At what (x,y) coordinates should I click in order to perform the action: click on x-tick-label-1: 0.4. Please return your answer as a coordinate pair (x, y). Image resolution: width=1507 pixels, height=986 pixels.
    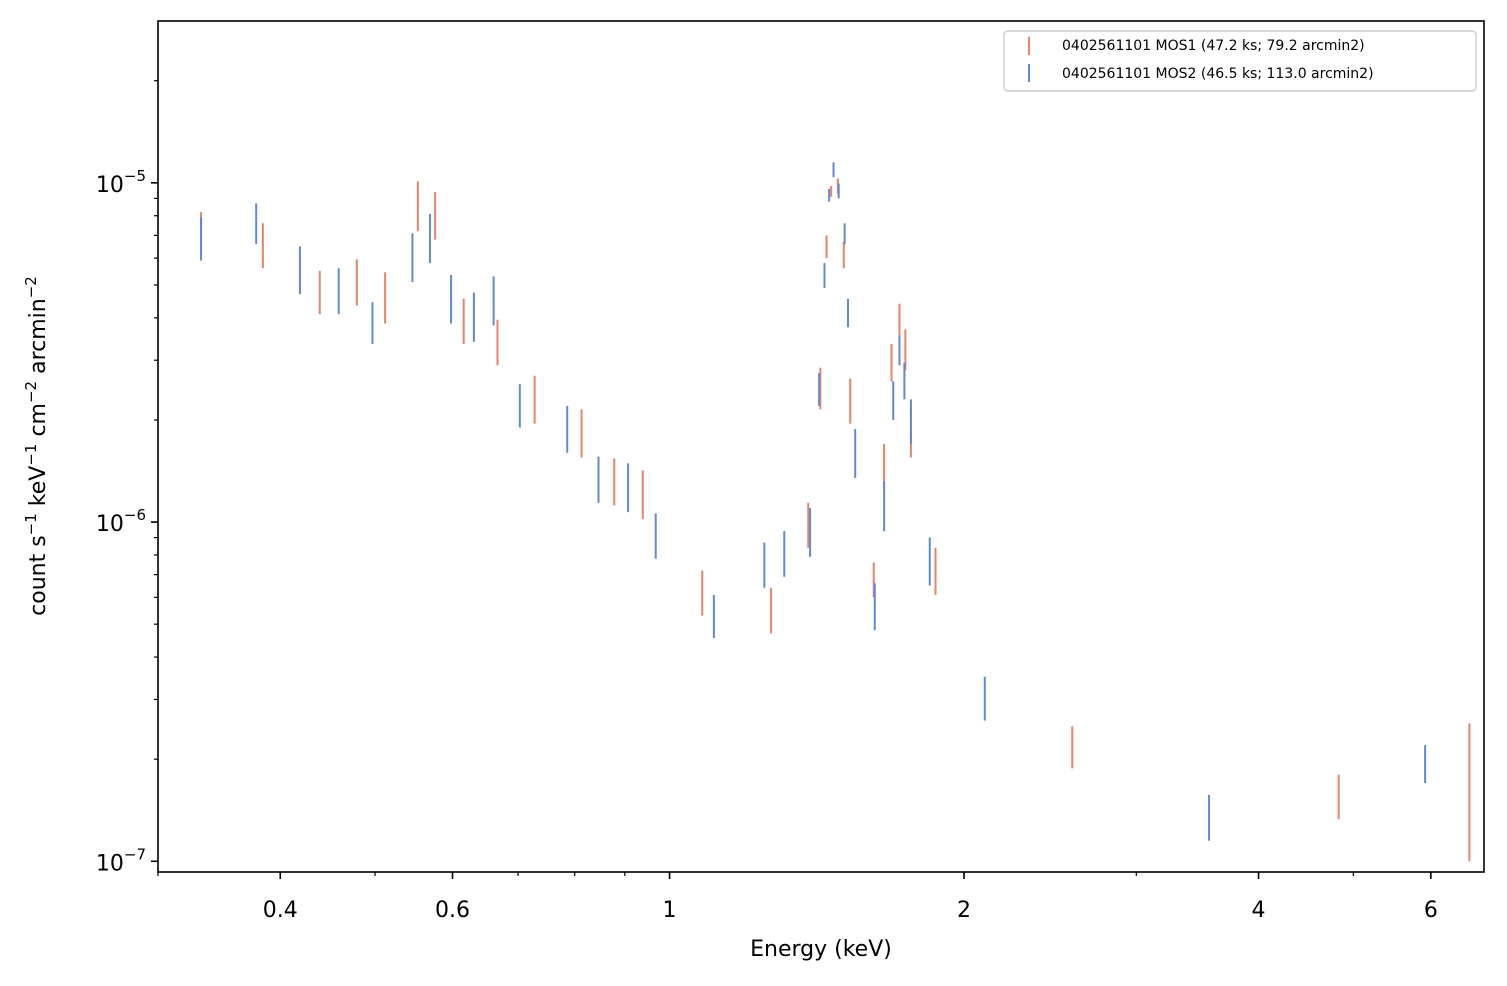
    Looking at the image, I should click on (280, 910).